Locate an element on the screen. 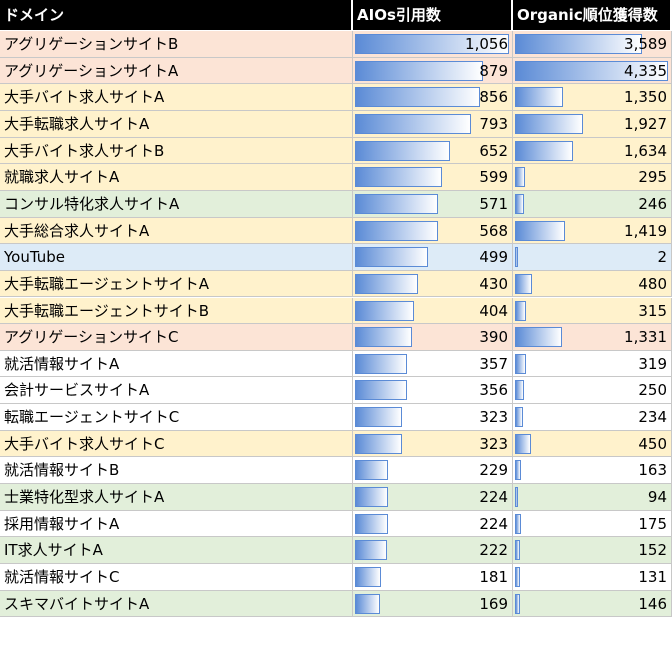  table-row: 大手バイト求人サイトB 652 1,634 is located at coordinates (336, 151).